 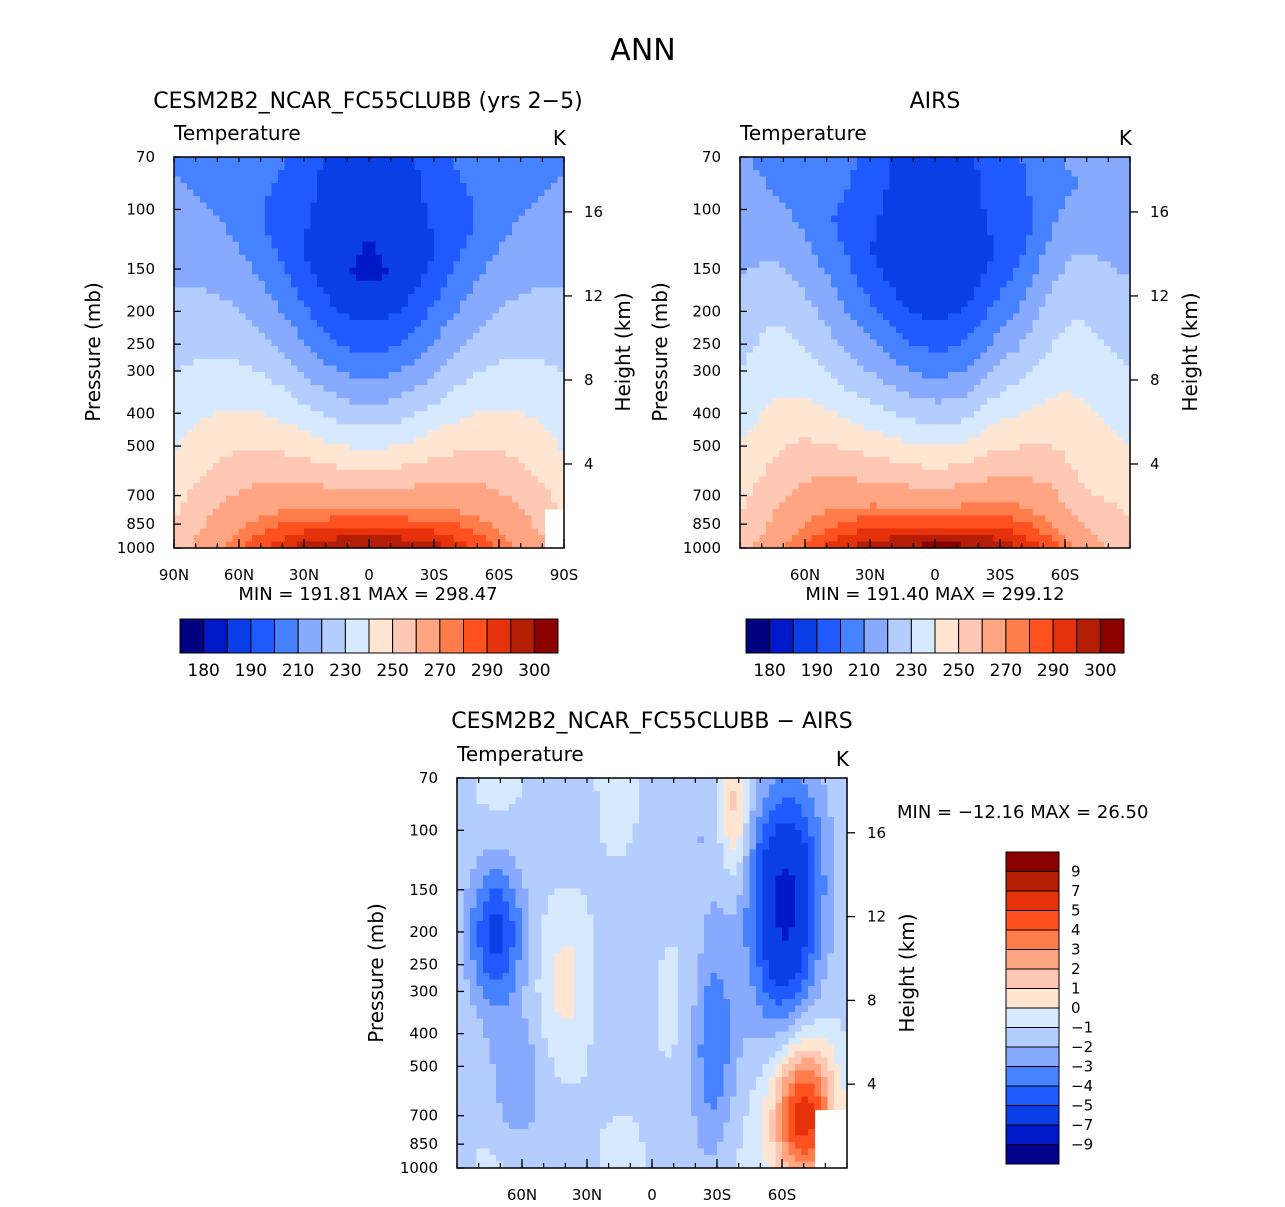 I want to click on y-right-tick-label: 4, so click(x=589, y=464).